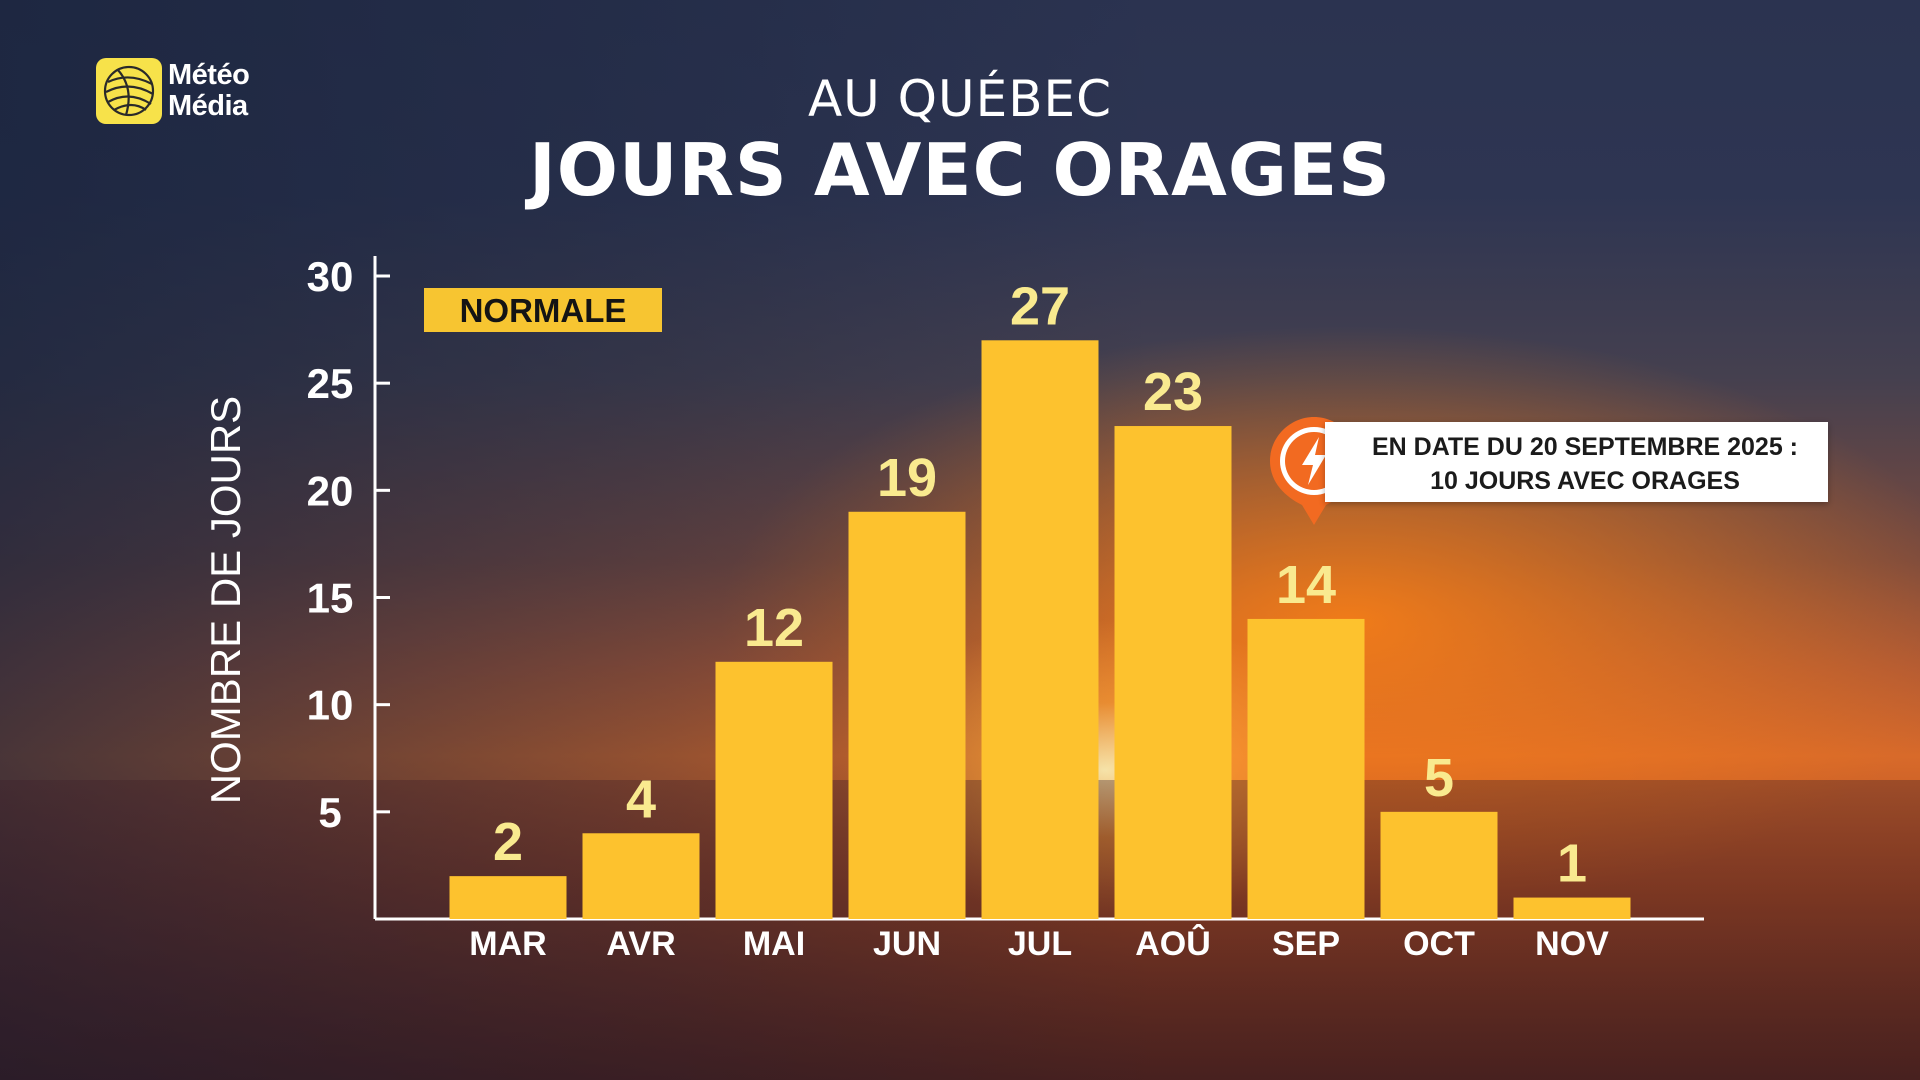 This screenshot has width=1920, height=1080. Describe the element at coordinates (907, 478) in the screenshot. I see `bar-value-label: 19` at that location.